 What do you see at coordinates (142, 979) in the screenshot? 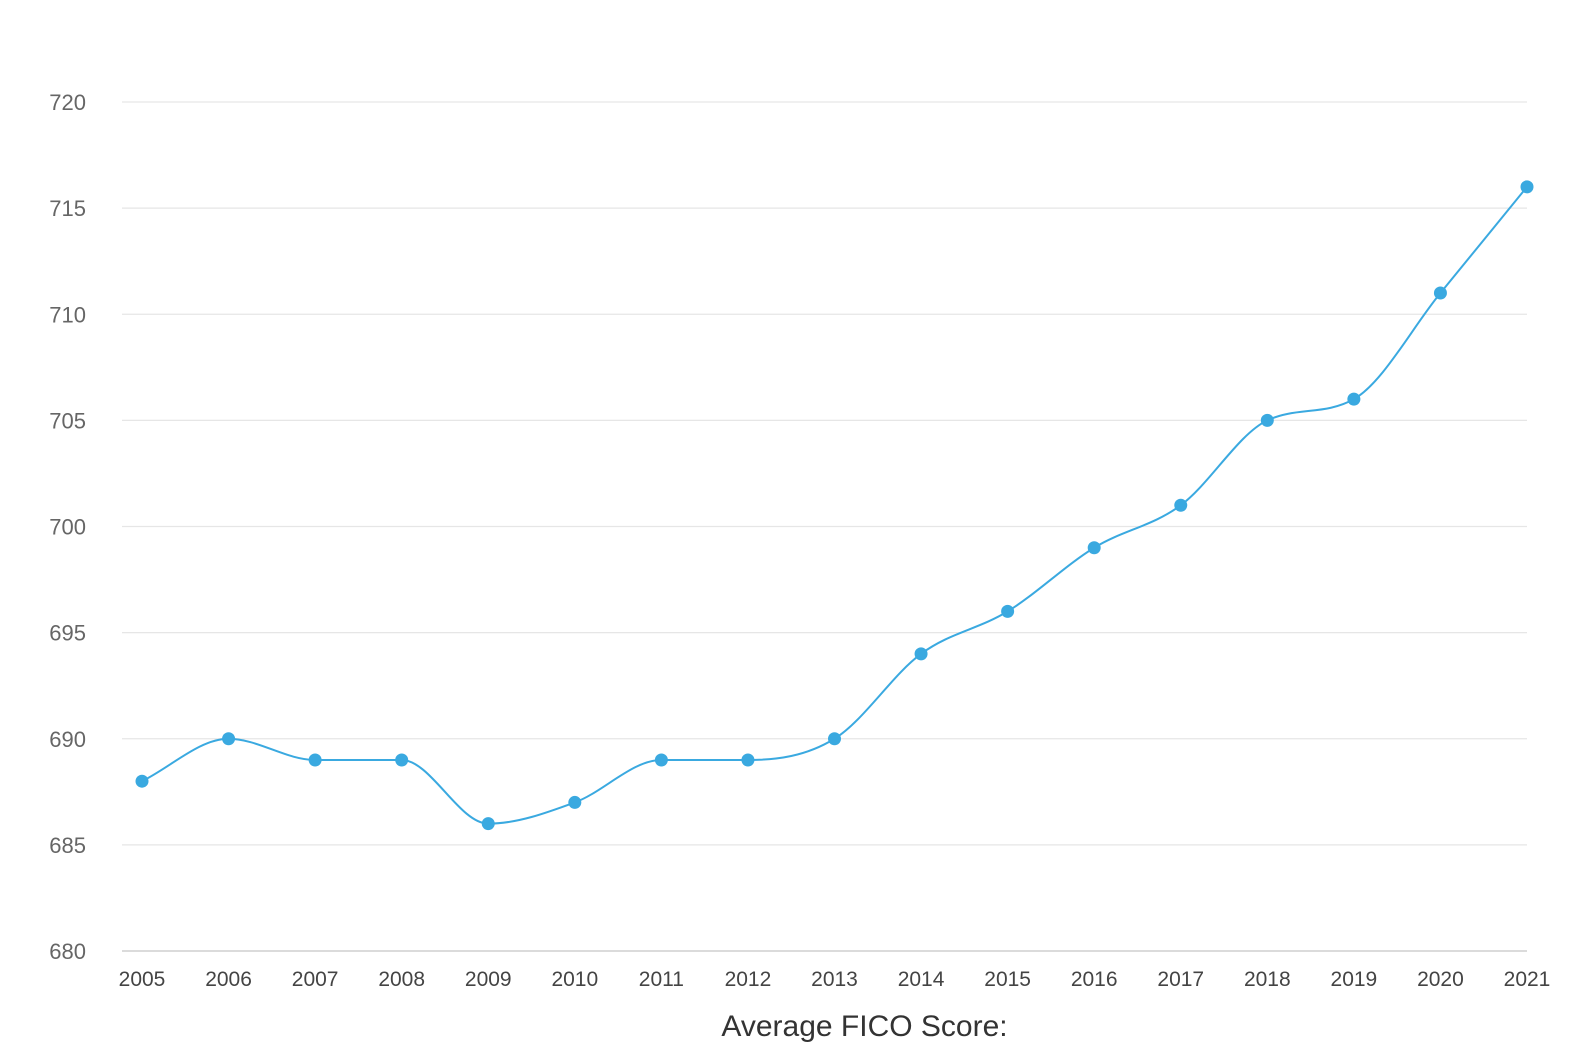
I see `x-tick-label: 2005` at bounding box center [142, 979].